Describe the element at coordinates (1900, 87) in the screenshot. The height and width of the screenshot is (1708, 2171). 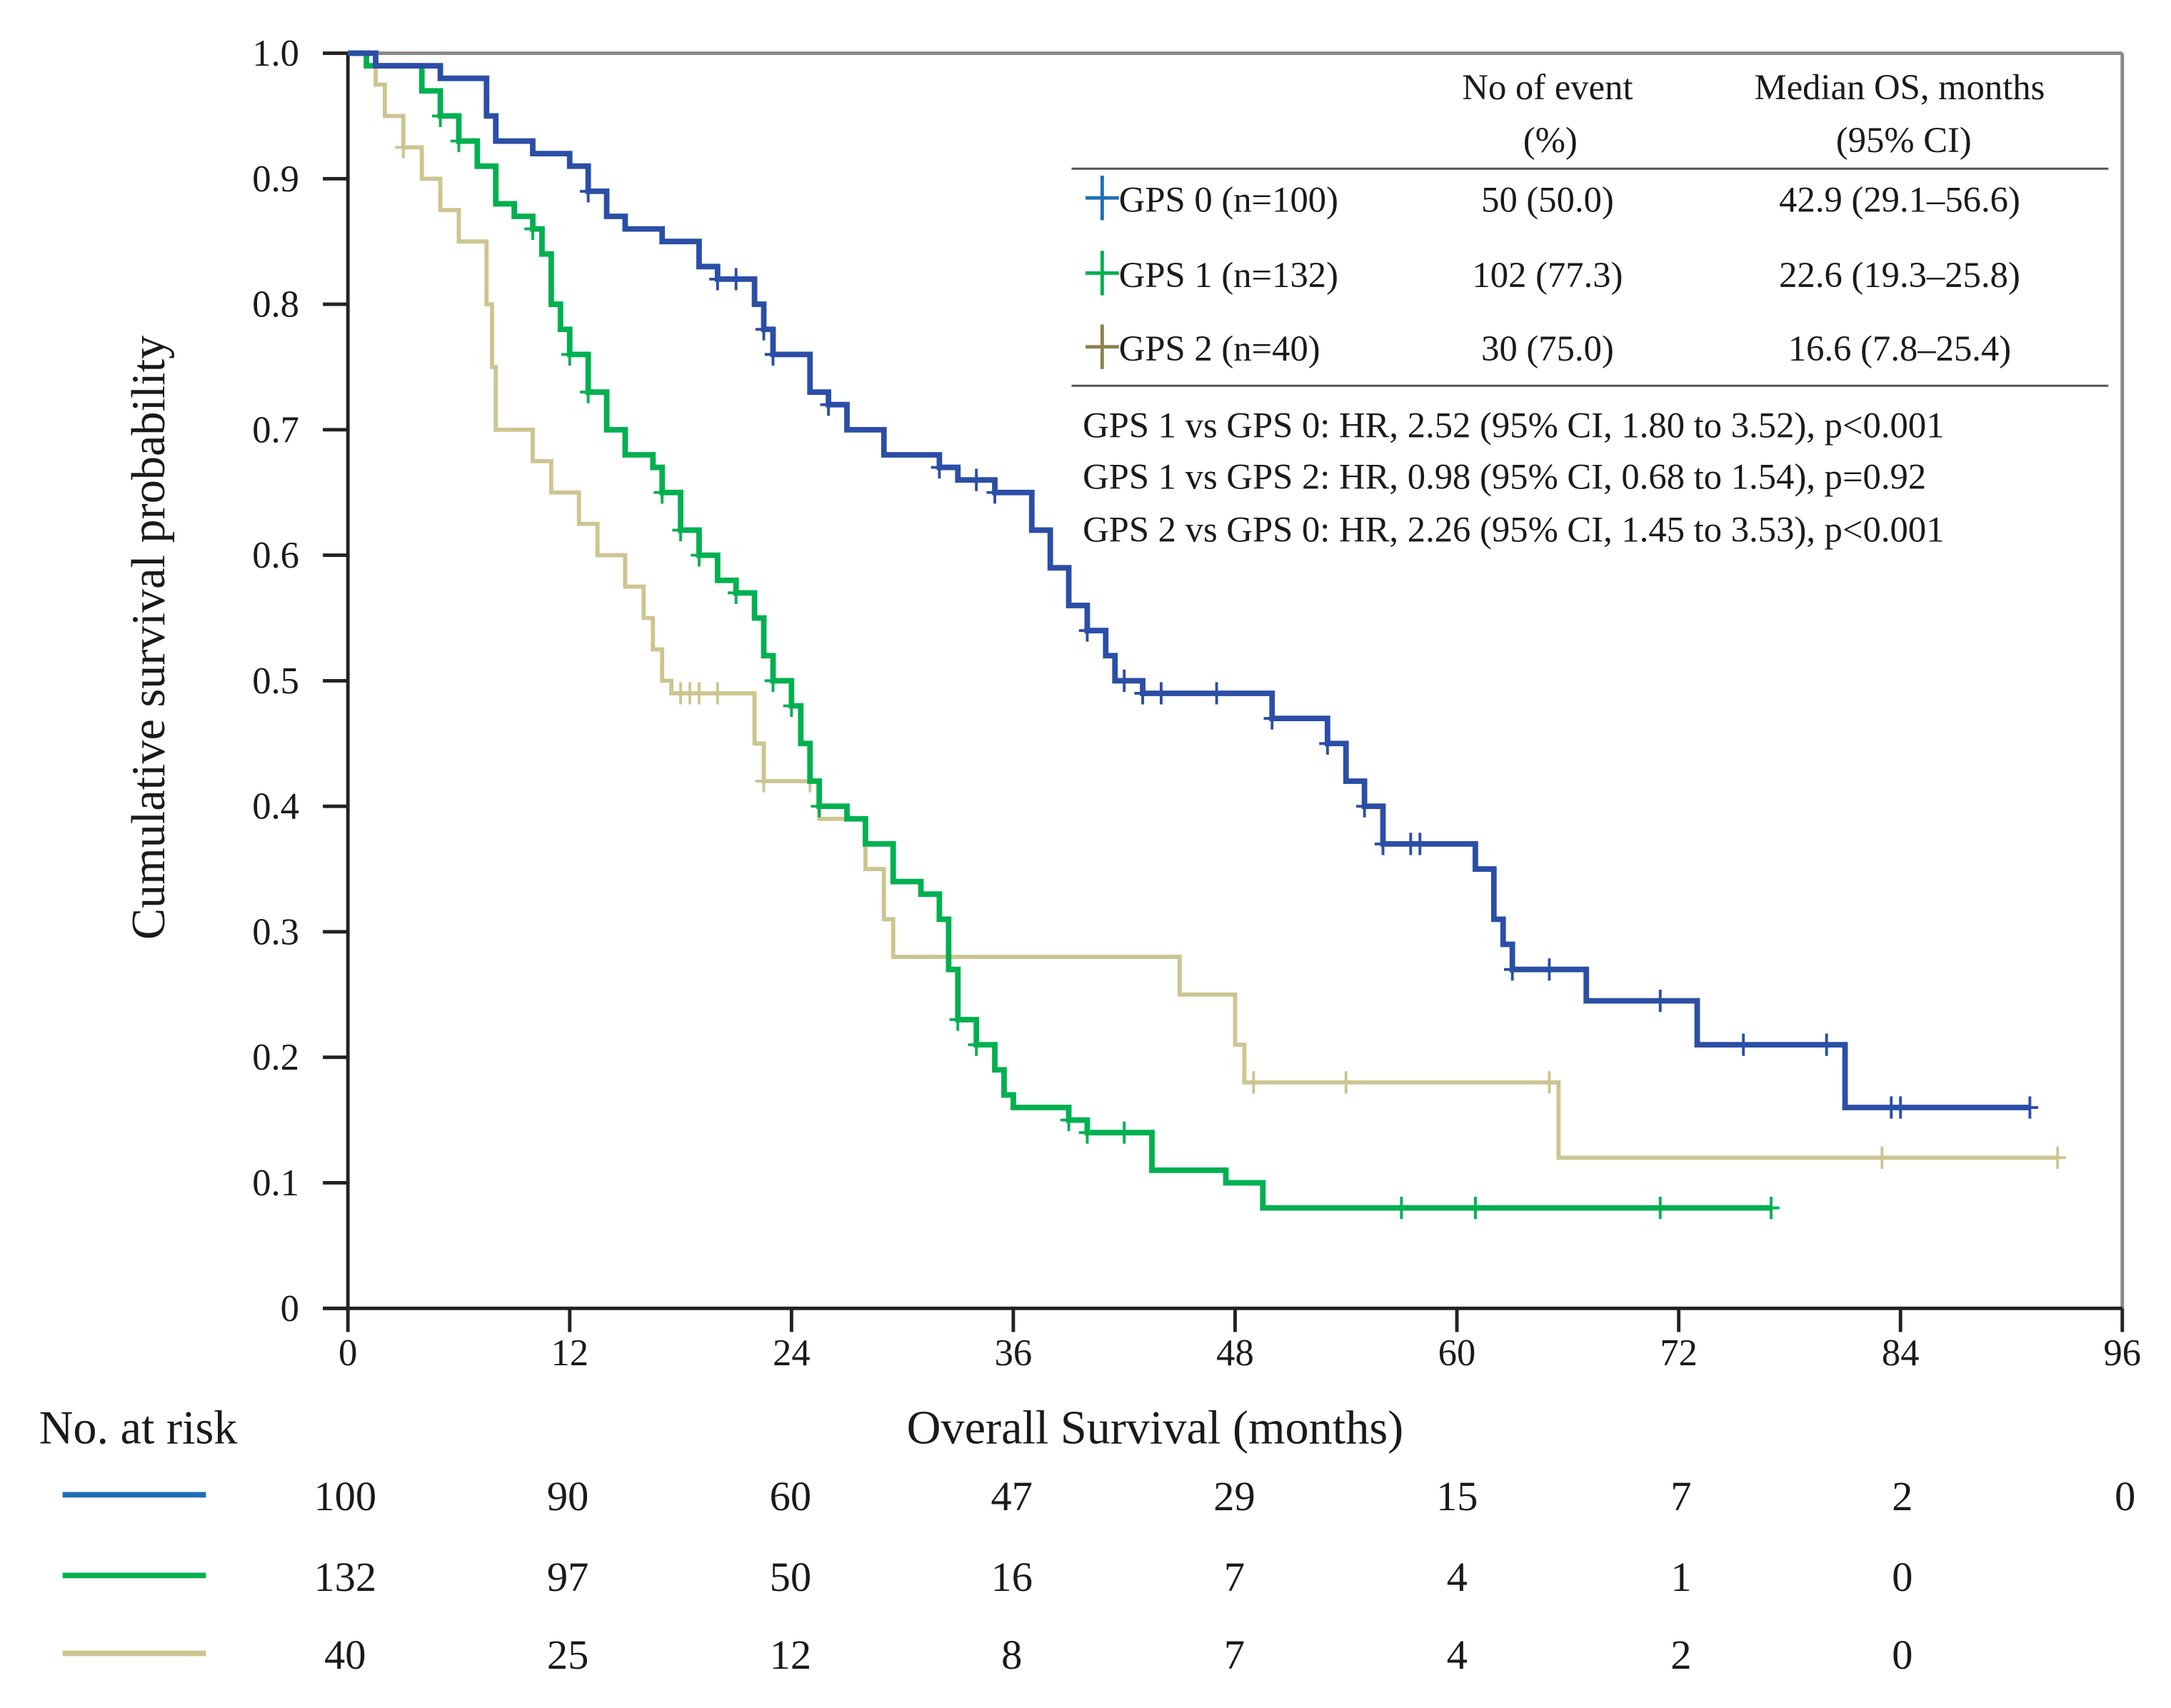
I see `median-header: Median OS, months` at that location.